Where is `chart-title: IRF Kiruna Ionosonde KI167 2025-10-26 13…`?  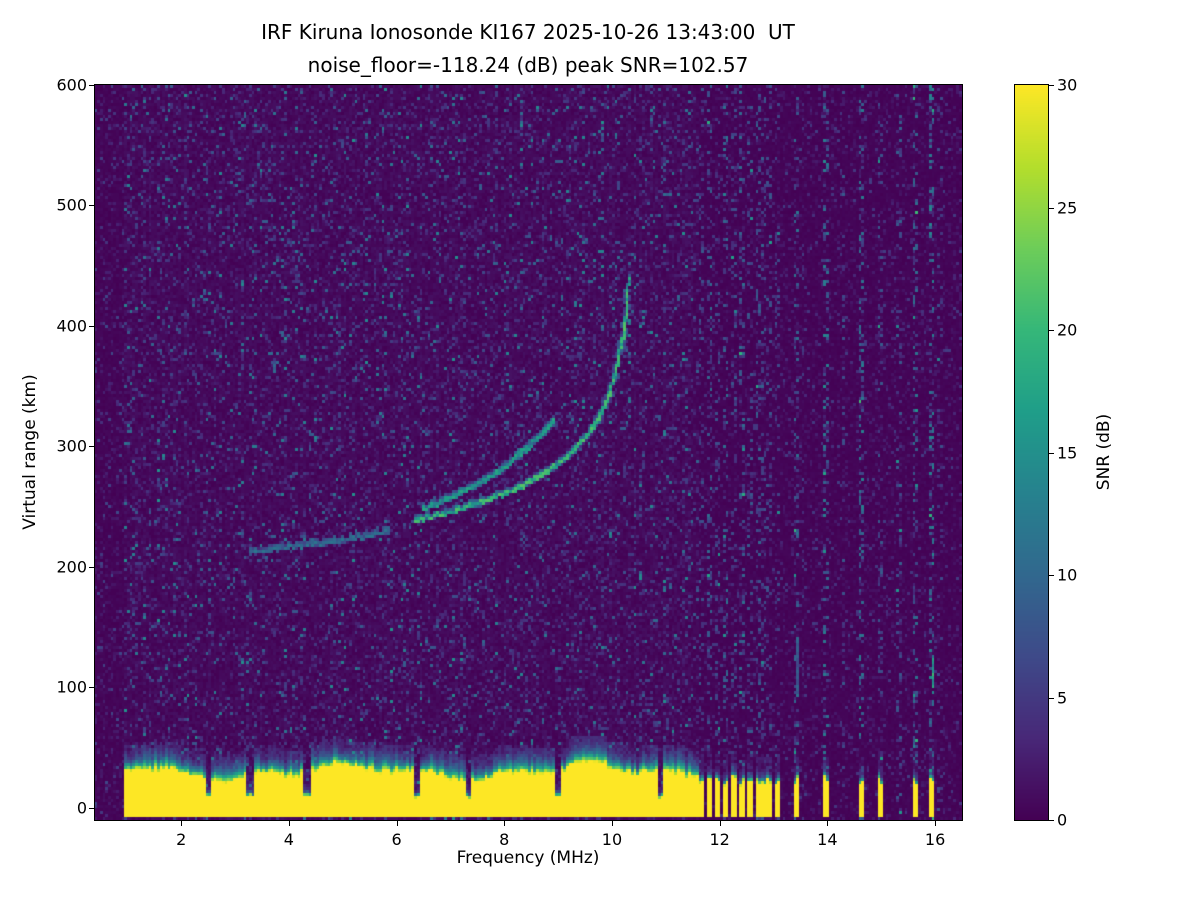 chart-title: IRF Kiruna Ionosonde KI167 2025-10-26 13… is located at coordinates (528, 32).